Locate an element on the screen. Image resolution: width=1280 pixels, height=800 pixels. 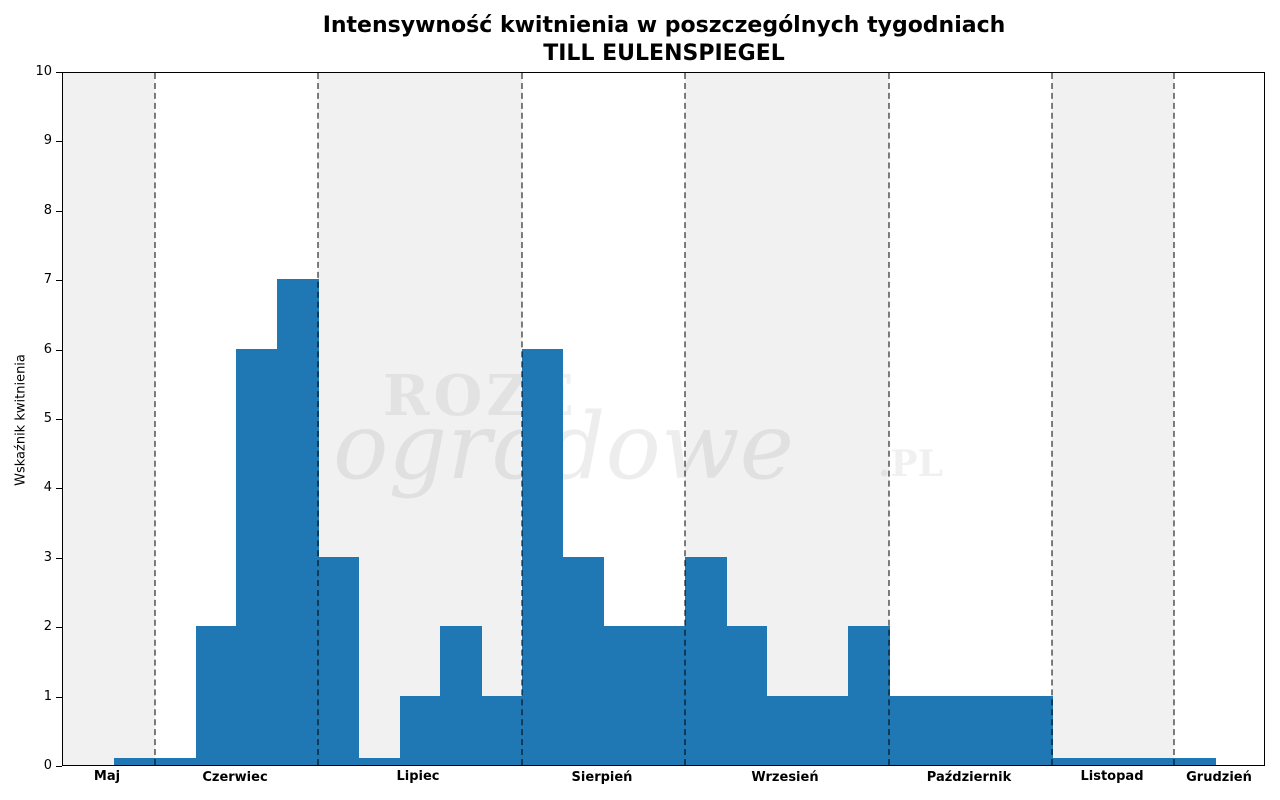
month-label: Wrzesień is located at coordinates (785, 777).